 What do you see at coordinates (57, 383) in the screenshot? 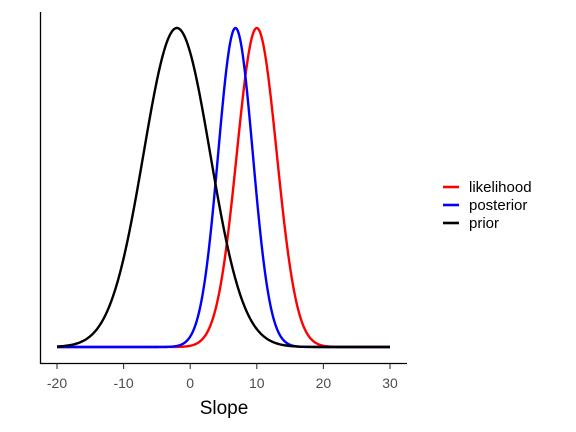
I see `x-tick-label: -20` at bounding box center [57, 383].